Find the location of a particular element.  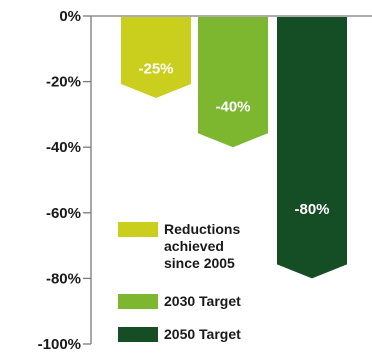

y-tick-label: -20% is located at coordinates (63, 82).